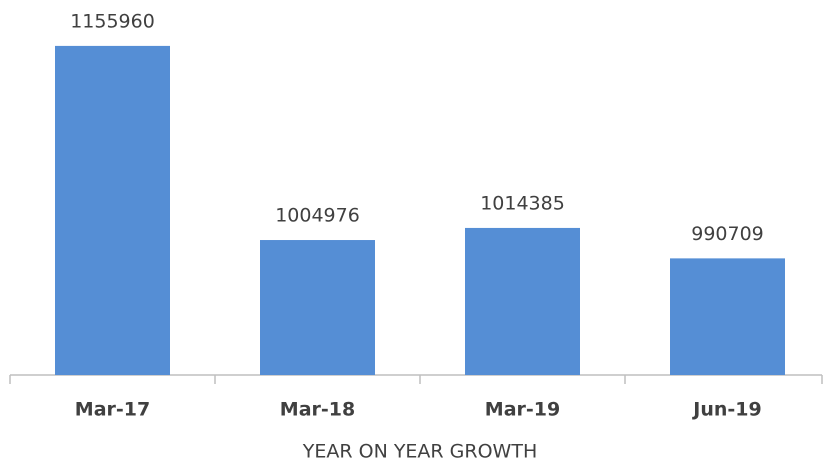 This screenshot has width=823, height=465. I want to click on value-label: 1004976, so click(317, 216).